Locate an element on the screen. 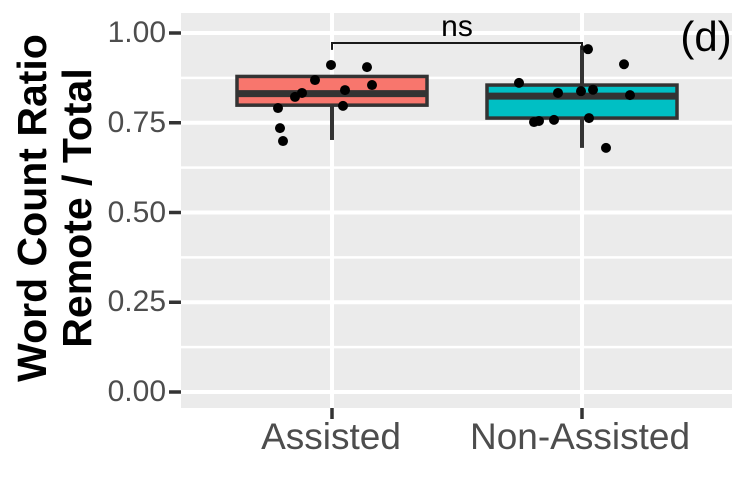 The image size is (747, 480). y-tick-label: 0.75 is located at coordinates (136, 122).